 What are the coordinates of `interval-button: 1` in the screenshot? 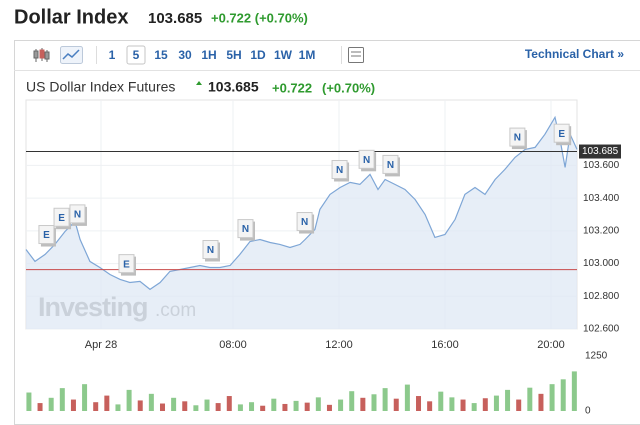 It's located at (112, 55).